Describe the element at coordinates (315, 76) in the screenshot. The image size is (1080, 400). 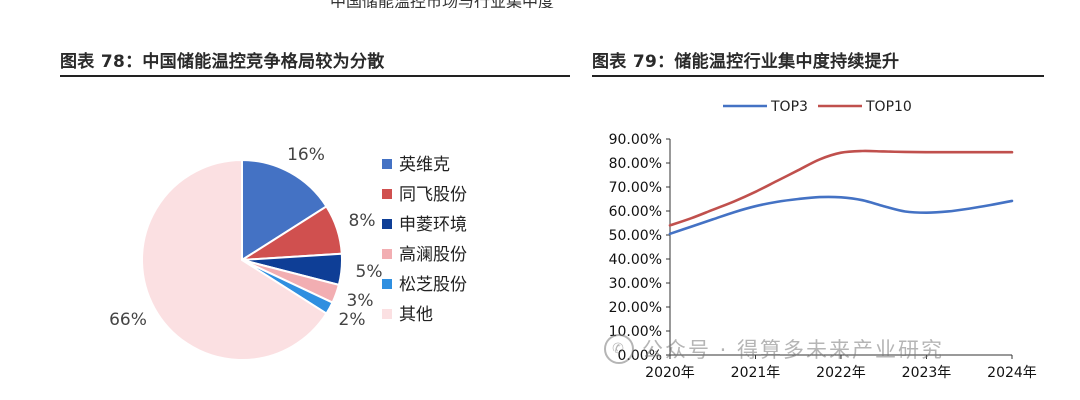
I see `left-title-rule` at that location.